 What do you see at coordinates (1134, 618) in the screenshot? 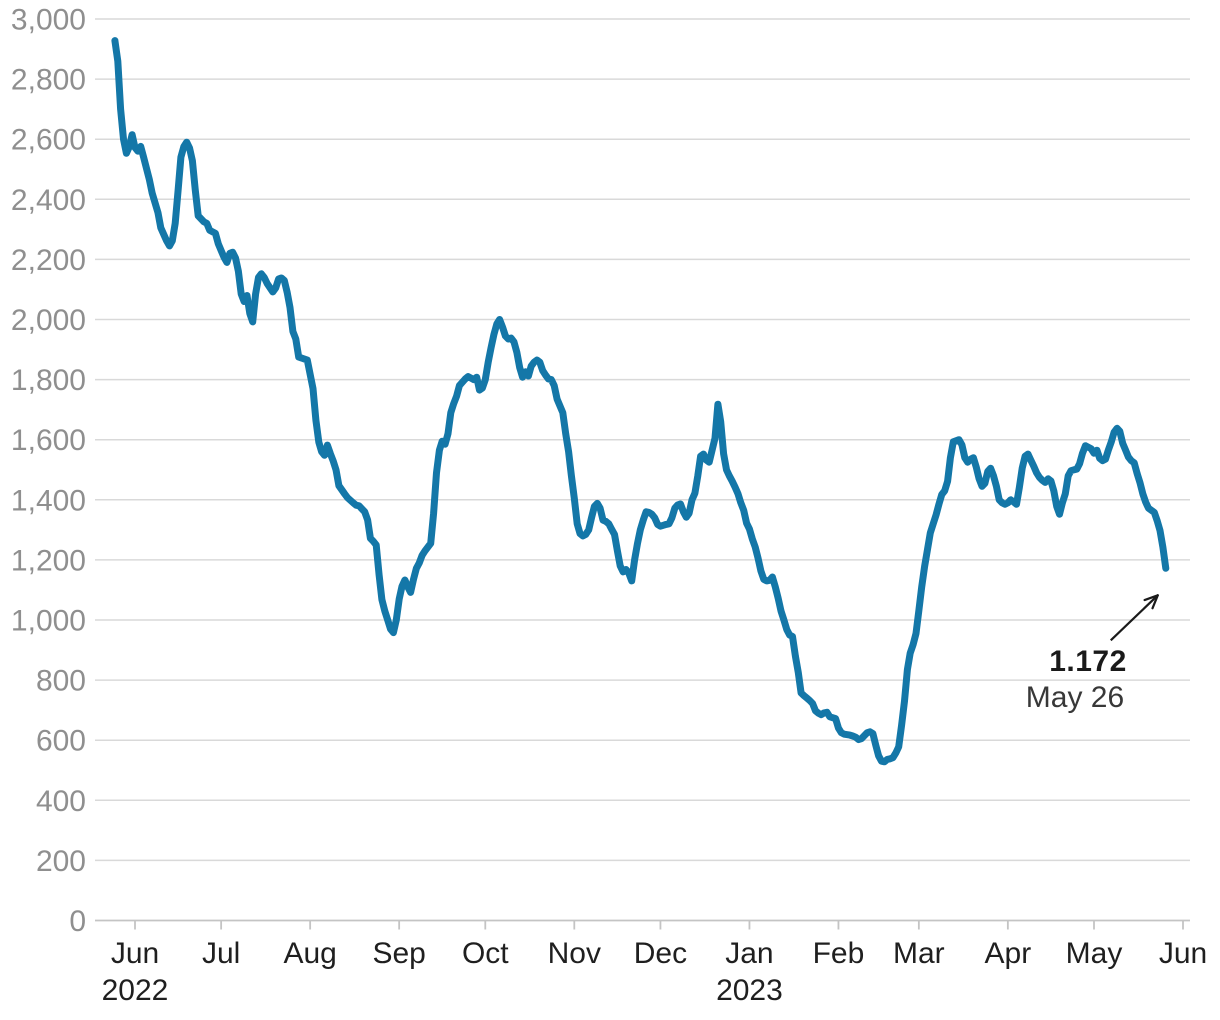
I see `annotation-arrow-shaft` at bounding box center [1134, 618].